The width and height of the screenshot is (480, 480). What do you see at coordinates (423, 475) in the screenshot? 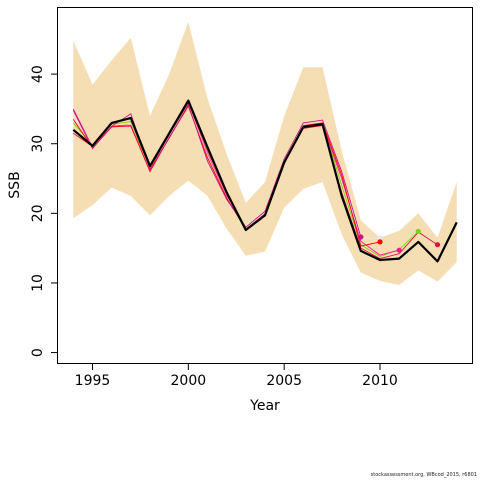
I see `footer-note: stockassessment.org, WBcod_2015, r6801` at bounding box center [423, 475].